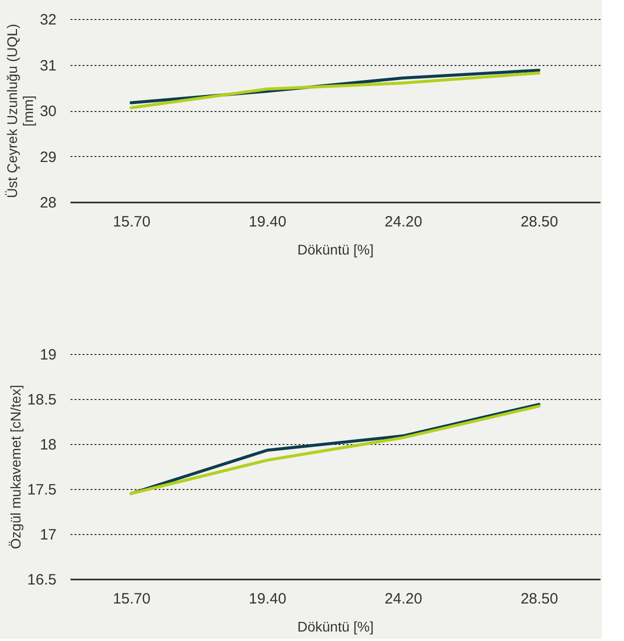  I want to click on line-series, so click(335, 90).